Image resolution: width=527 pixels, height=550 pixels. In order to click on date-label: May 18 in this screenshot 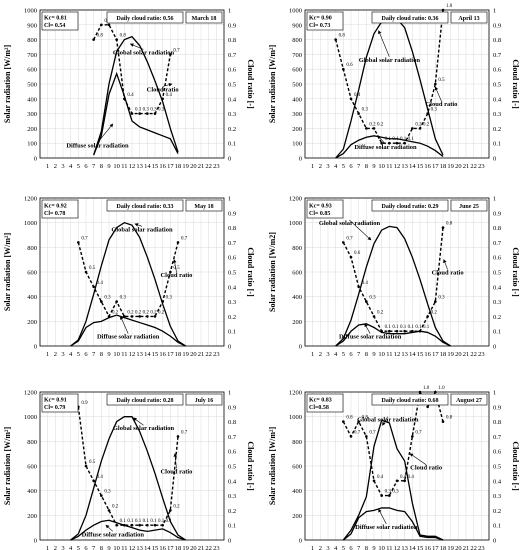, I will do `click(203, 207)`.